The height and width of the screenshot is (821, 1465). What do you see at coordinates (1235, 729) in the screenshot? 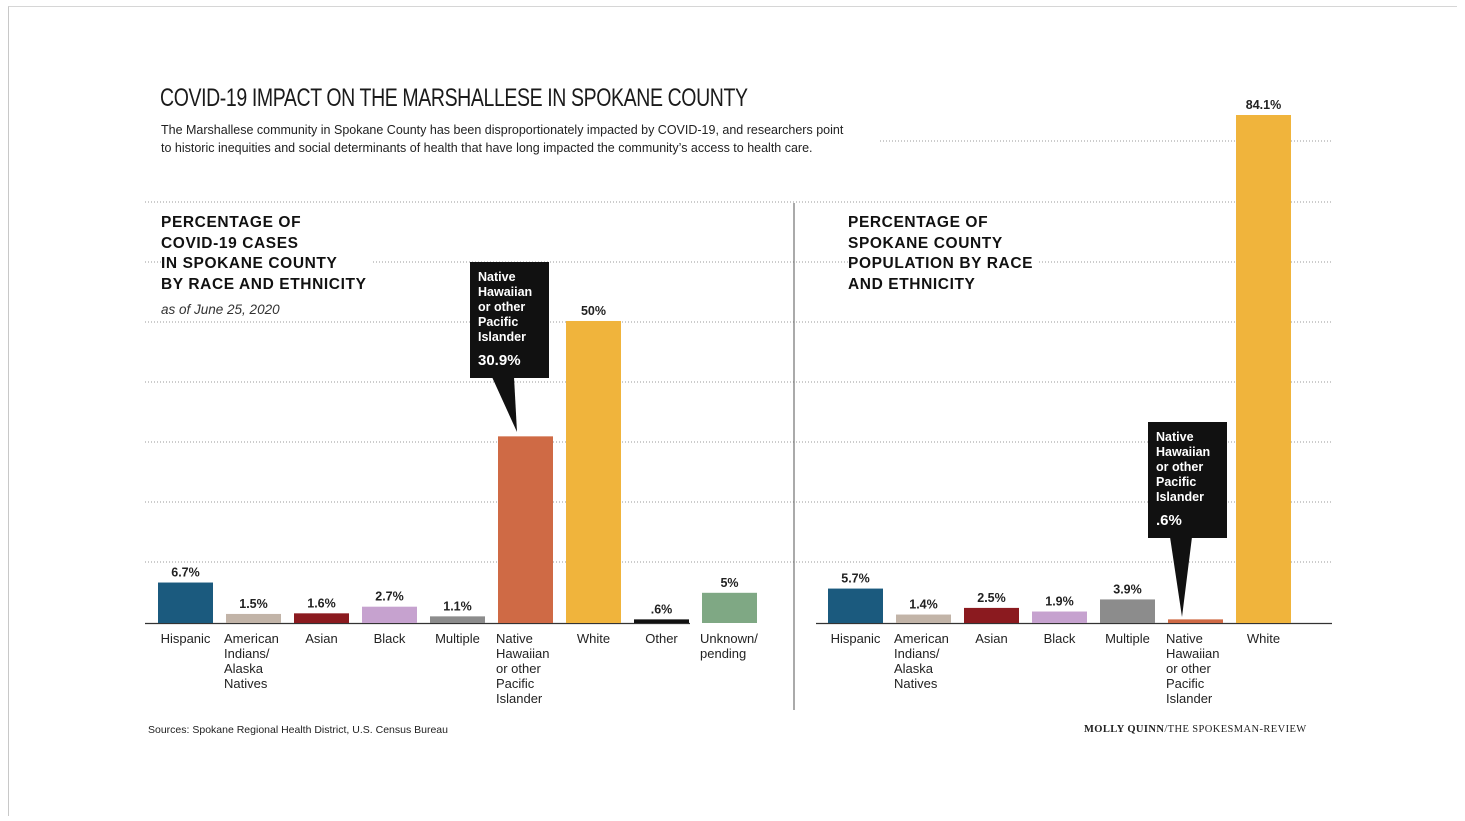
I see `credit-publication: /THE SPOKESMAN-REVIEW` at bounding box center [1235, 729].